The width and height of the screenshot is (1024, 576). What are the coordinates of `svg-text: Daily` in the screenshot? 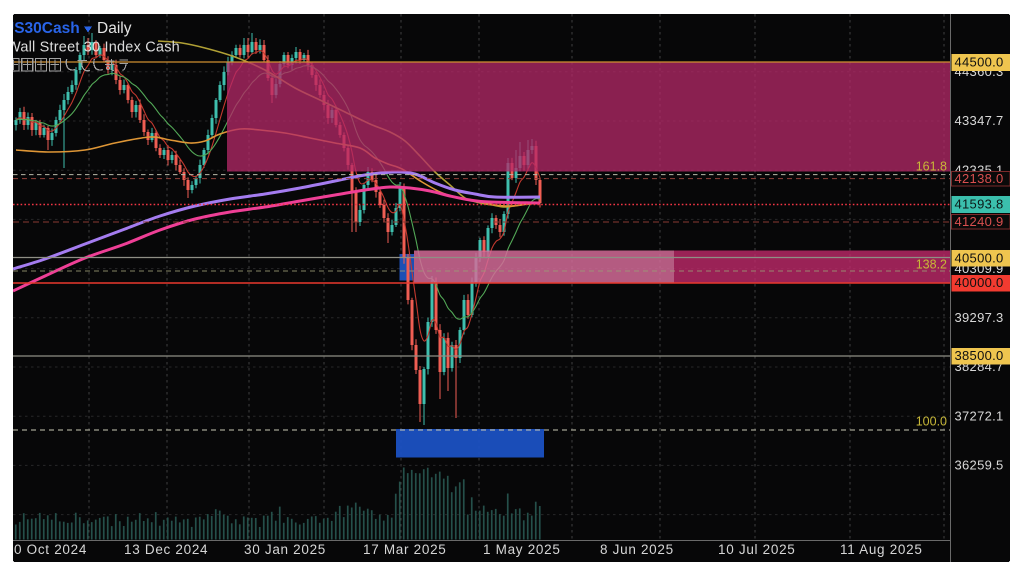 It's located at (114, 28).